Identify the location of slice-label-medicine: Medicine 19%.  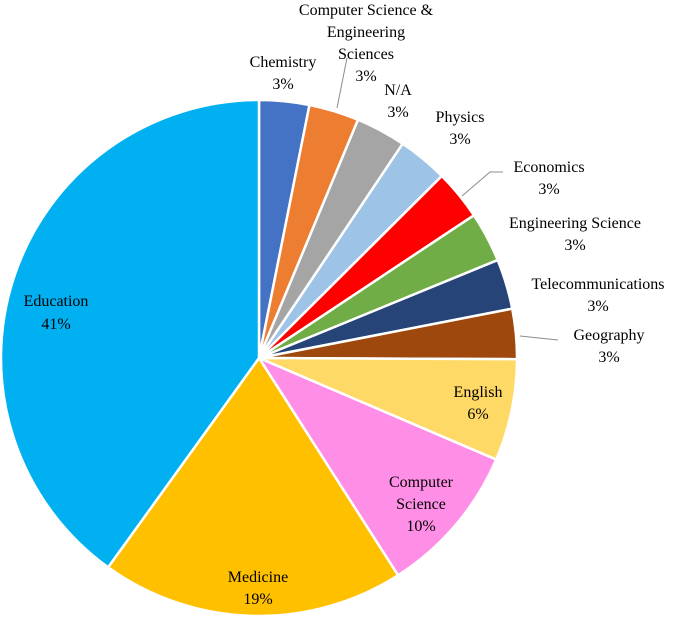
(258, 588).